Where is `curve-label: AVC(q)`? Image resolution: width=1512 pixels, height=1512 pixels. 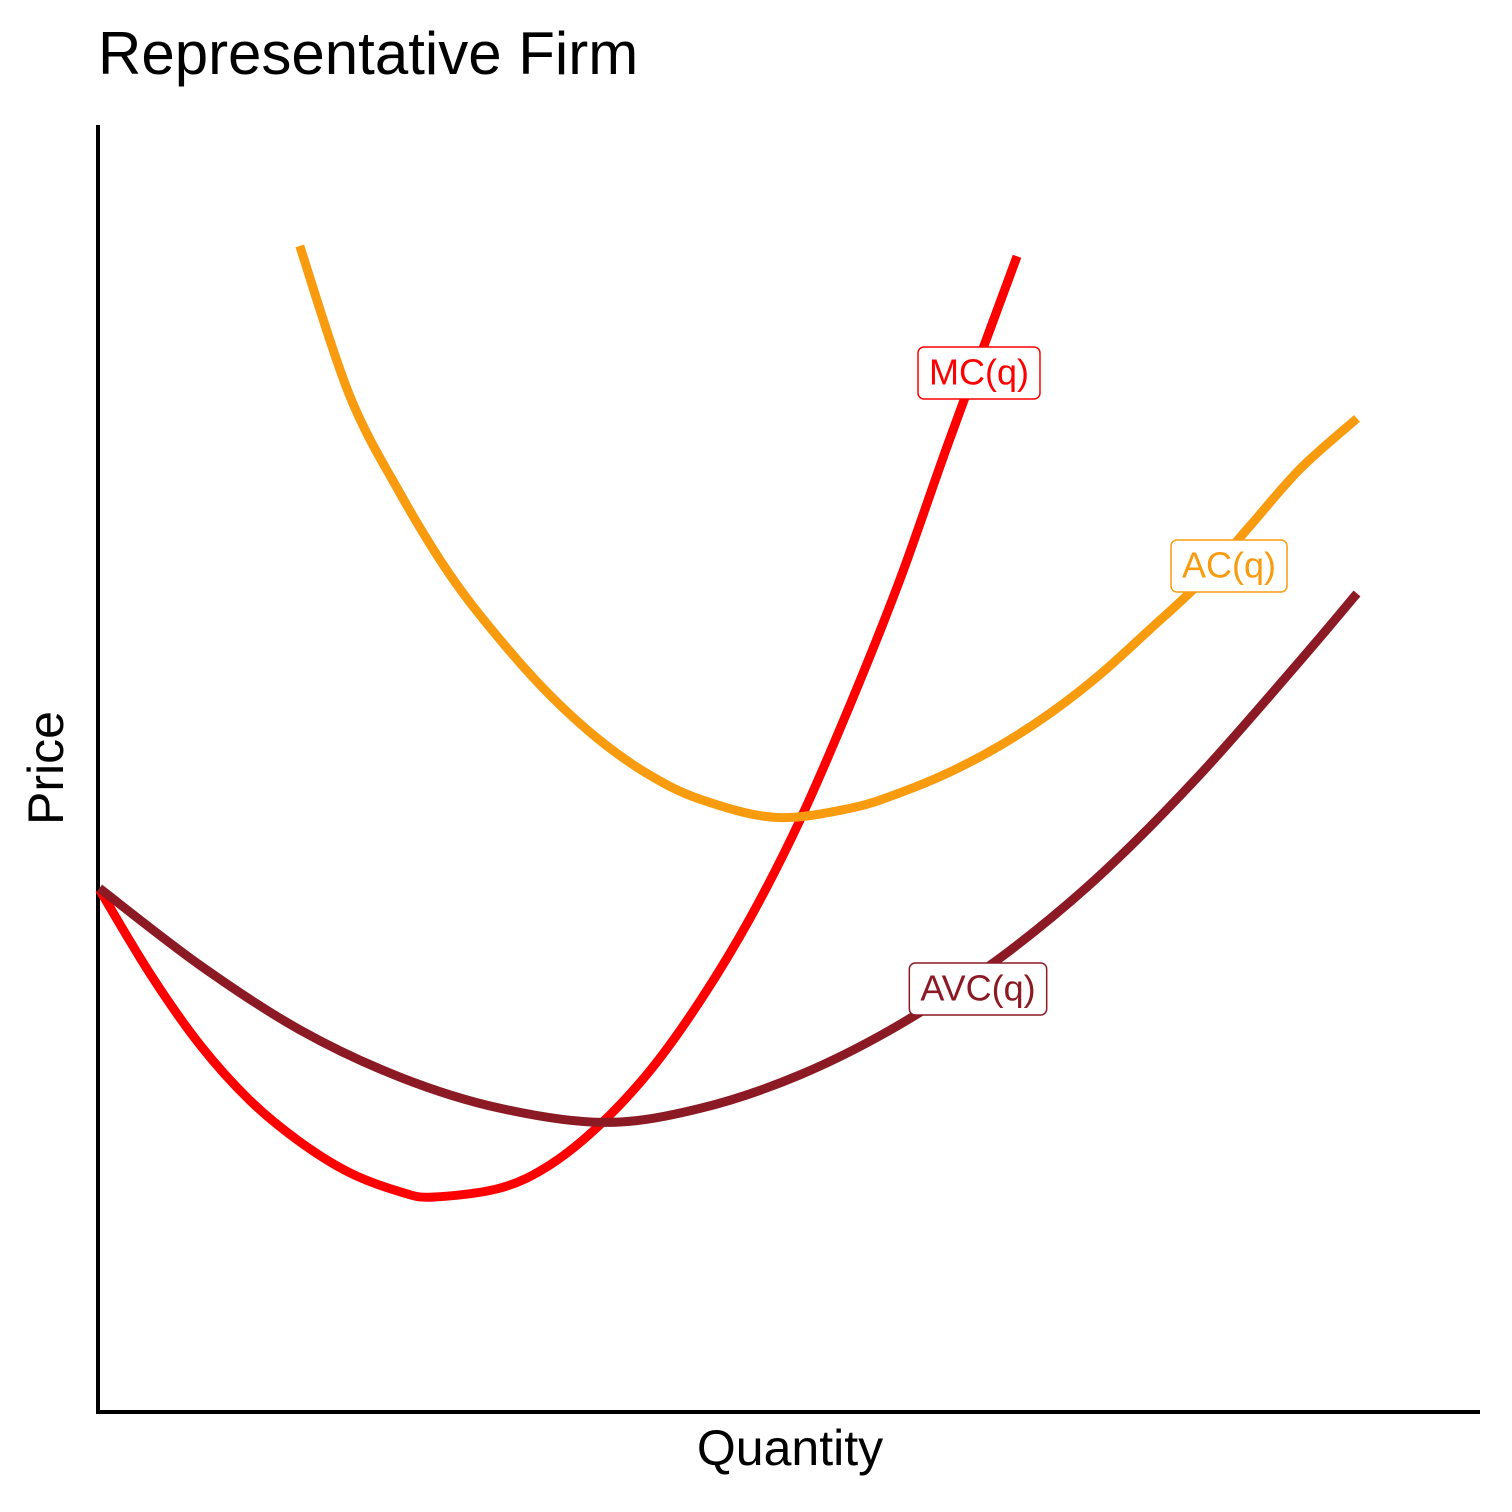 curve-label: AVC(q) is located at coordinates (977, 988).